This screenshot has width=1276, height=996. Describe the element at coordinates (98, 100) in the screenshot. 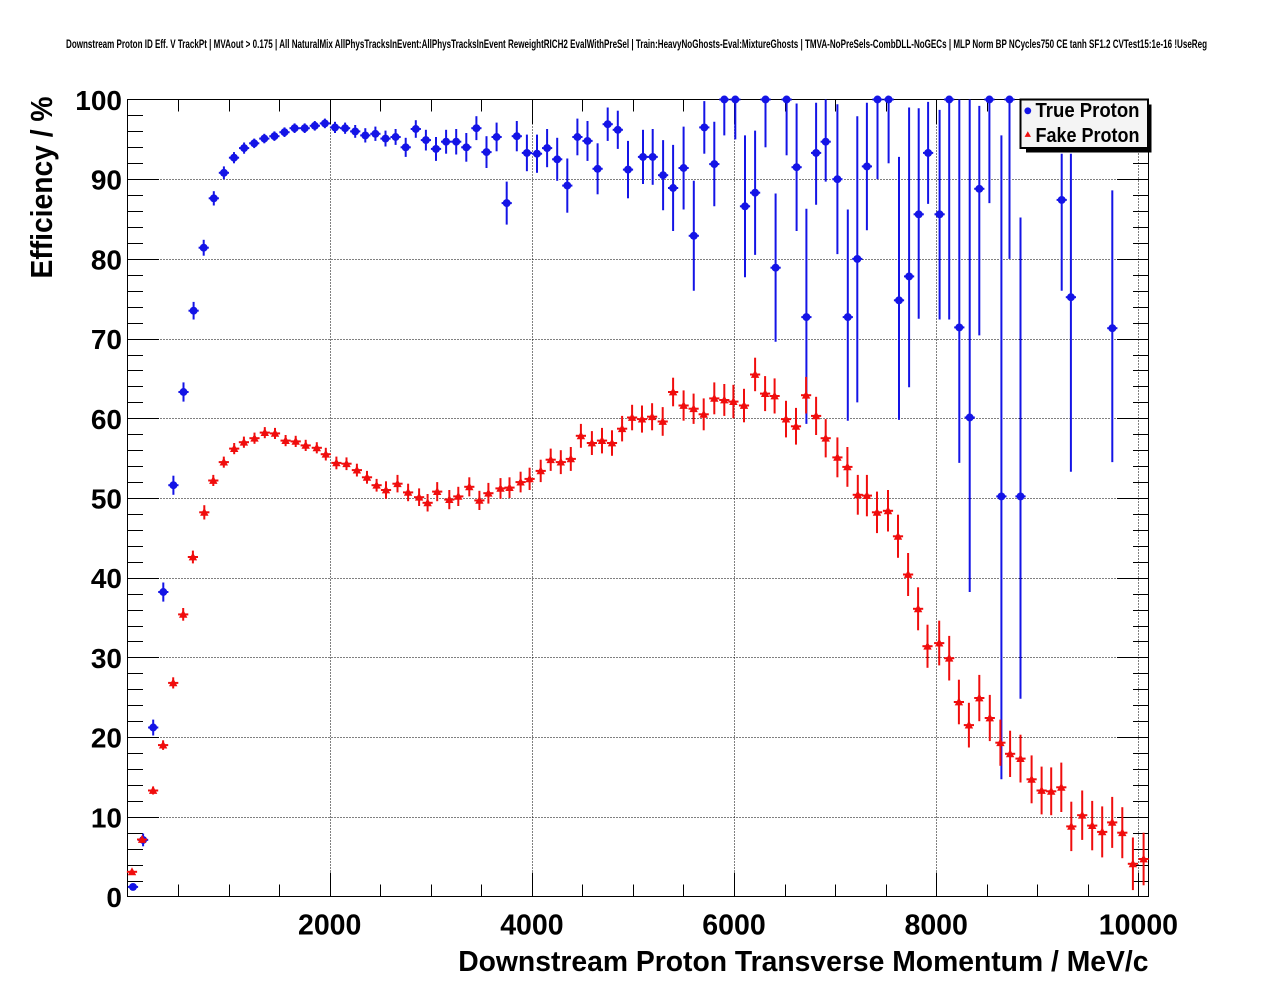

I see `svg-text: 100` at that location.